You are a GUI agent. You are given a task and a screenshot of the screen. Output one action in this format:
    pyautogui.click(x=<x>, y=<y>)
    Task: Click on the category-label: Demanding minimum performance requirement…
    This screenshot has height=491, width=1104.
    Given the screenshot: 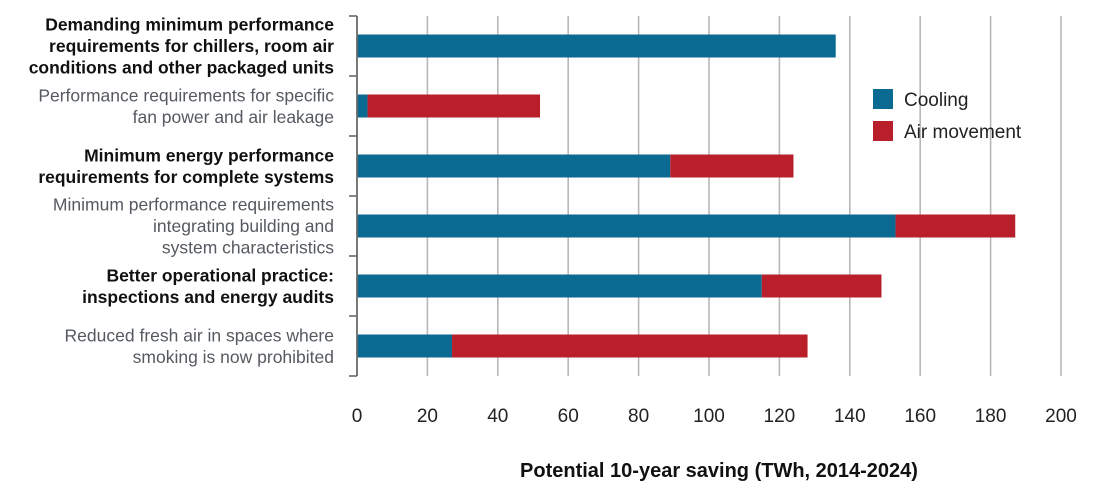 What is the action you would take?
    pyautogui.click(x=182, y=46)
    